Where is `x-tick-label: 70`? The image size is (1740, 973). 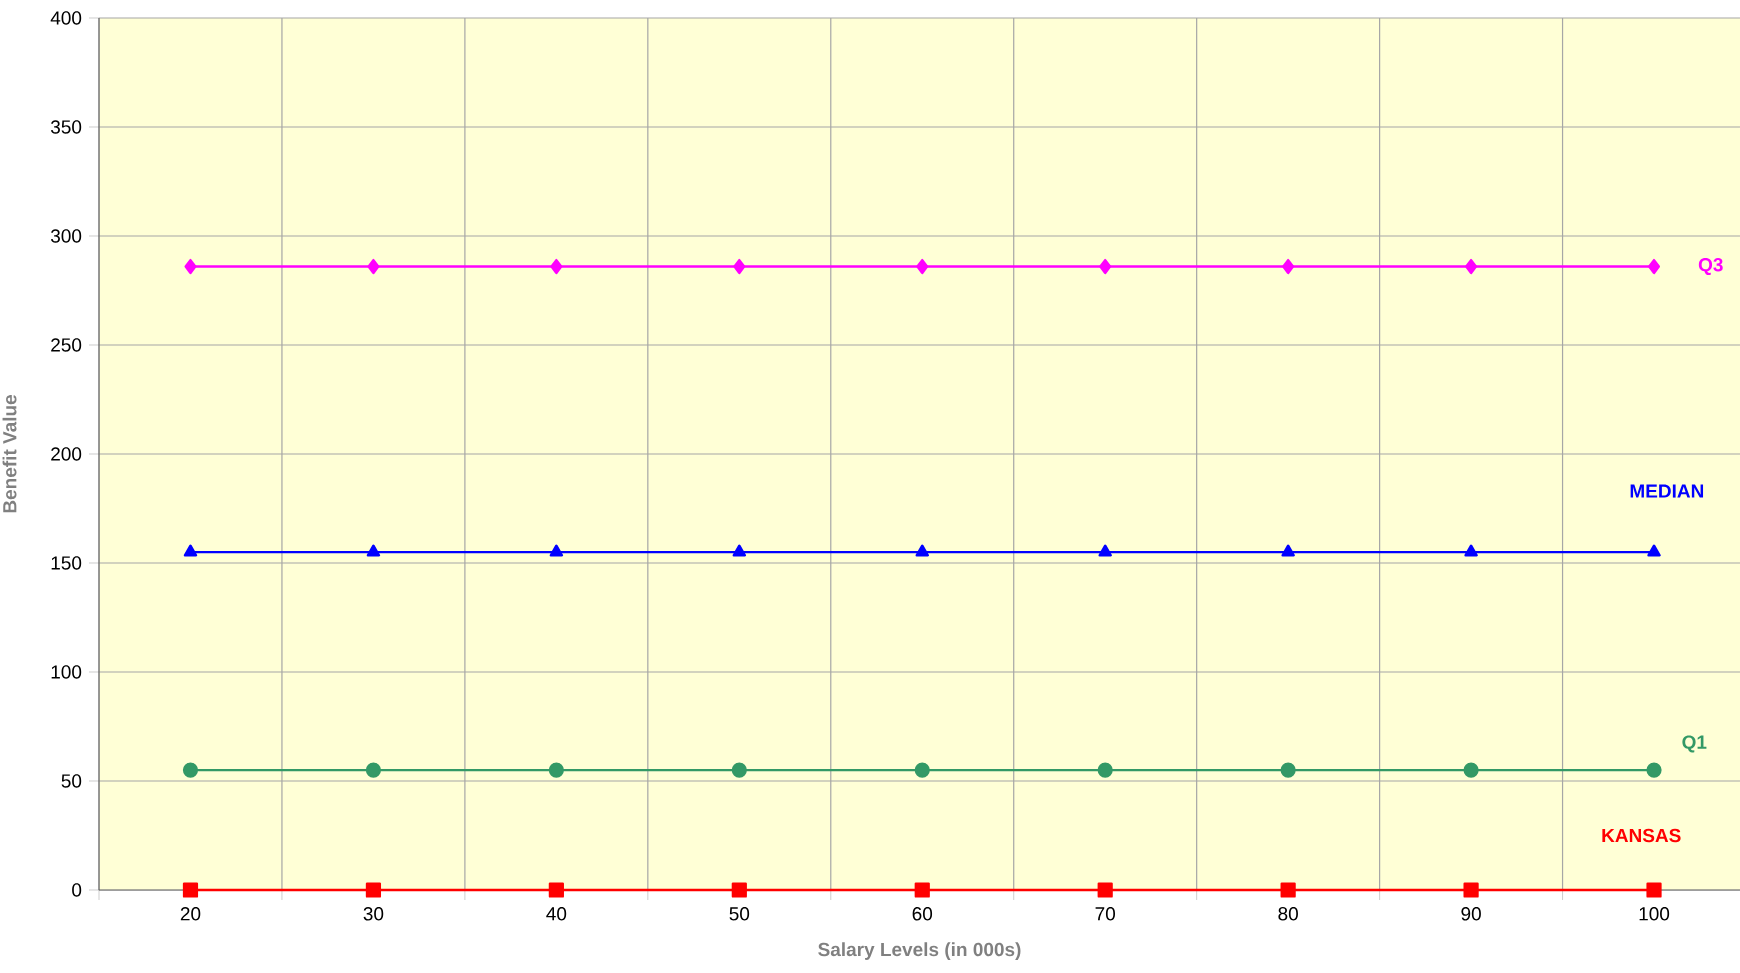 x-tick-label: 70 is located at coordinates (1105, 914).